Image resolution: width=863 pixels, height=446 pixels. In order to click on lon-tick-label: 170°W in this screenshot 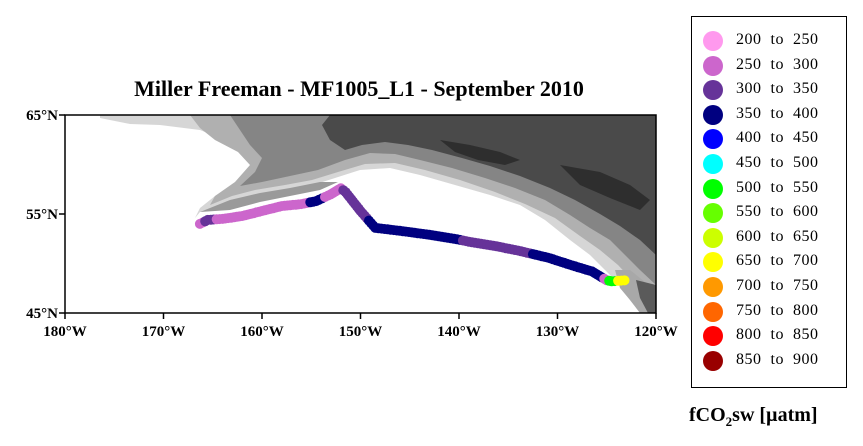, I will do `click(164, 332)`.